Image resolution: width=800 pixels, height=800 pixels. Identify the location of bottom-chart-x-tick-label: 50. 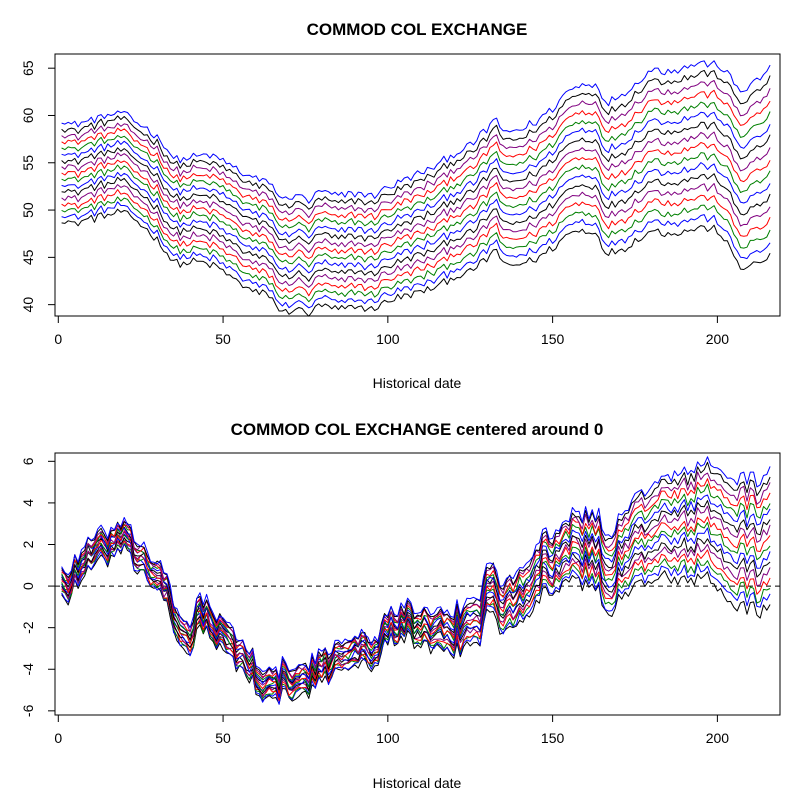
(223, 738).